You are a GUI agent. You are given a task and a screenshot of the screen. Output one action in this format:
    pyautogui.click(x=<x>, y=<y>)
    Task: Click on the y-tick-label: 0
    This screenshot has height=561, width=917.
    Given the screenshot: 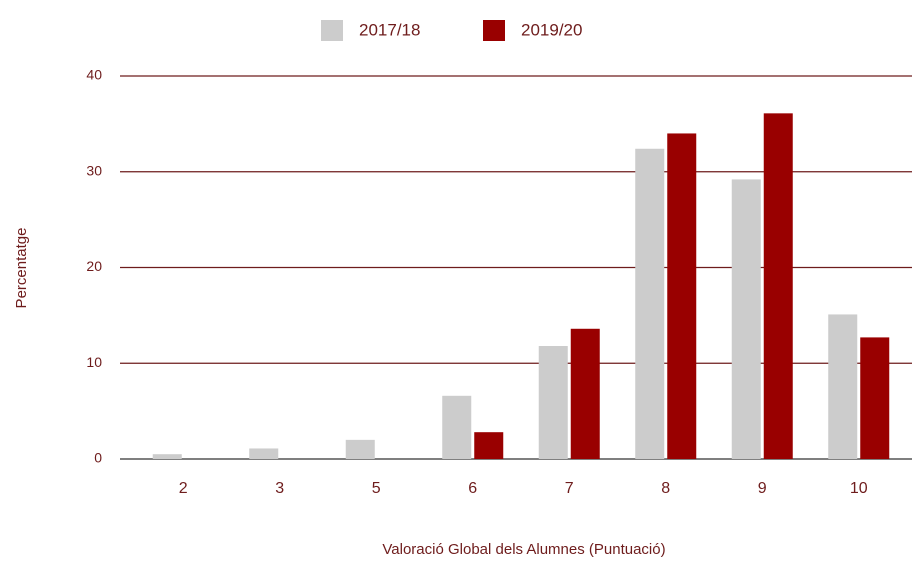 What is the action you would take?
    pyautogui.click(x=98, y=458)
    